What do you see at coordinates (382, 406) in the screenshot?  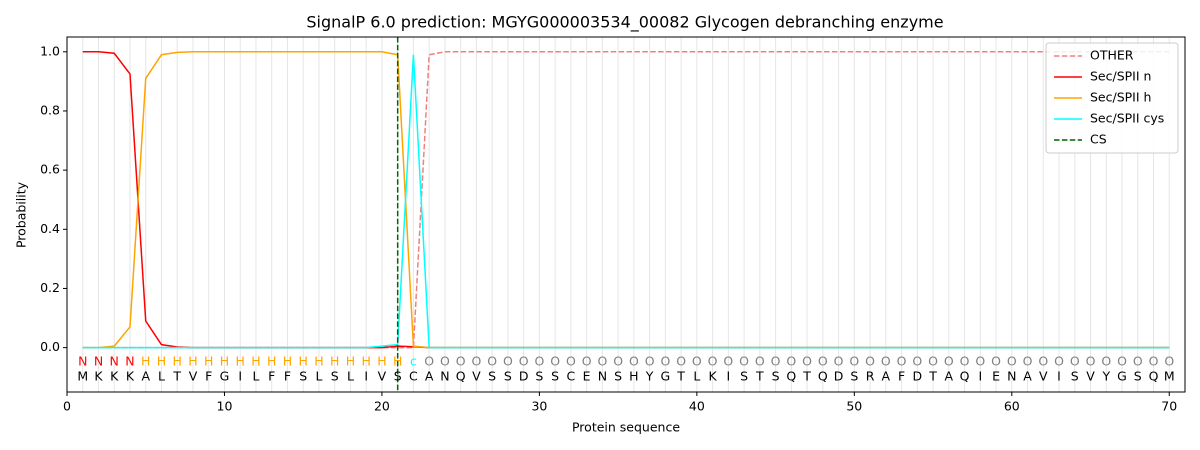 I see `x-tick-label: 20` at bounding box center [382, 406].